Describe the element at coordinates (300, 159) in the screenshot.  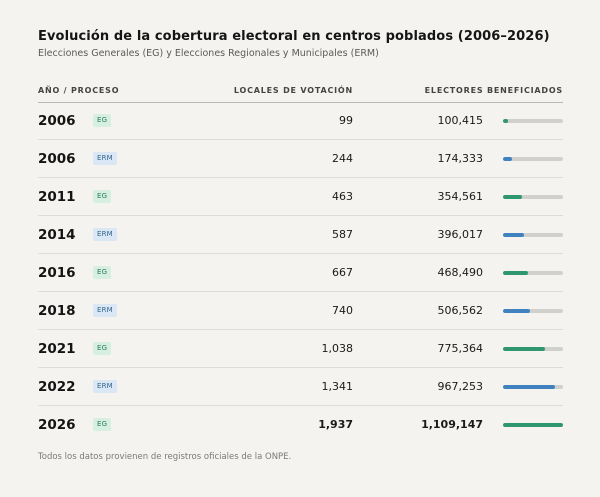
I see `table-row: 2006 ERM 244 174,333` at that location.